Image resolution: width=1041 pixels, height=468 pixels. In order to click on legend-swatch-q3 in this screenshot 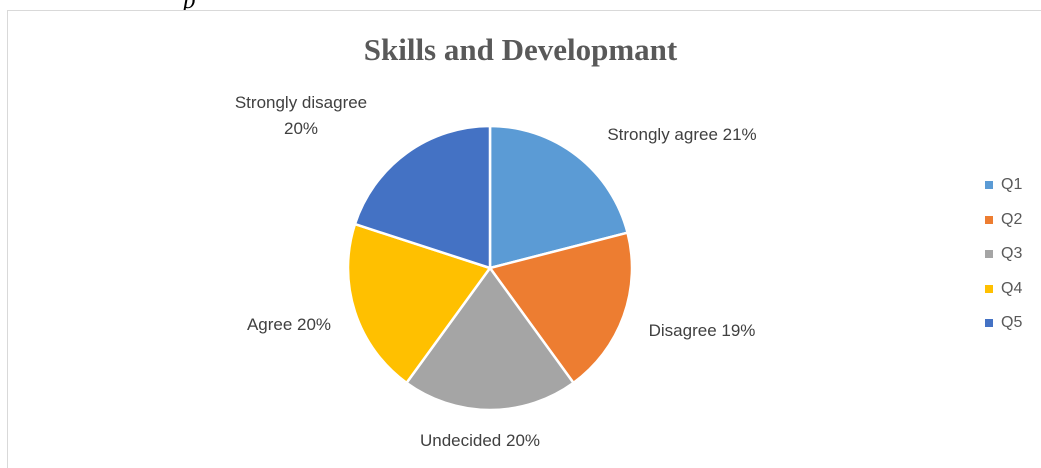, I will do `click(989, 254)`.